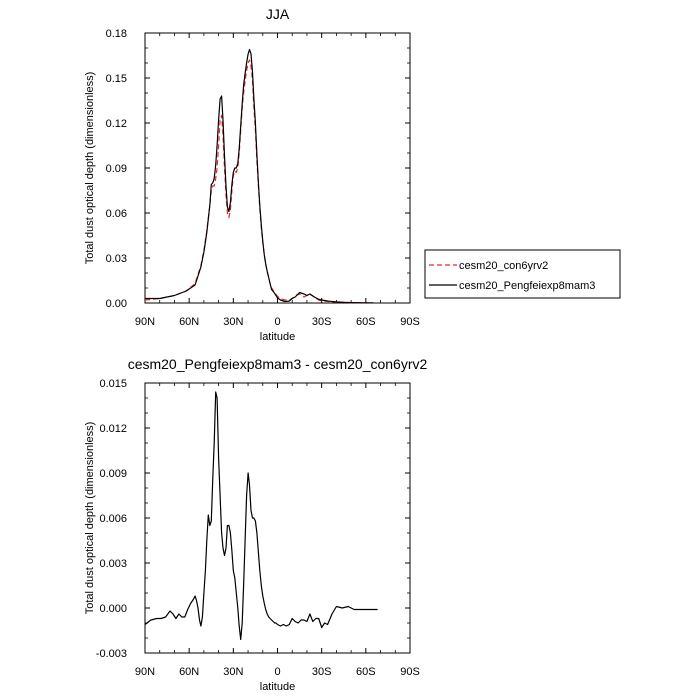  I want to click on chart-legend: cesm20_con6yrv2 cesm20_Pengfeiexp8mam3, so click(522, 274).